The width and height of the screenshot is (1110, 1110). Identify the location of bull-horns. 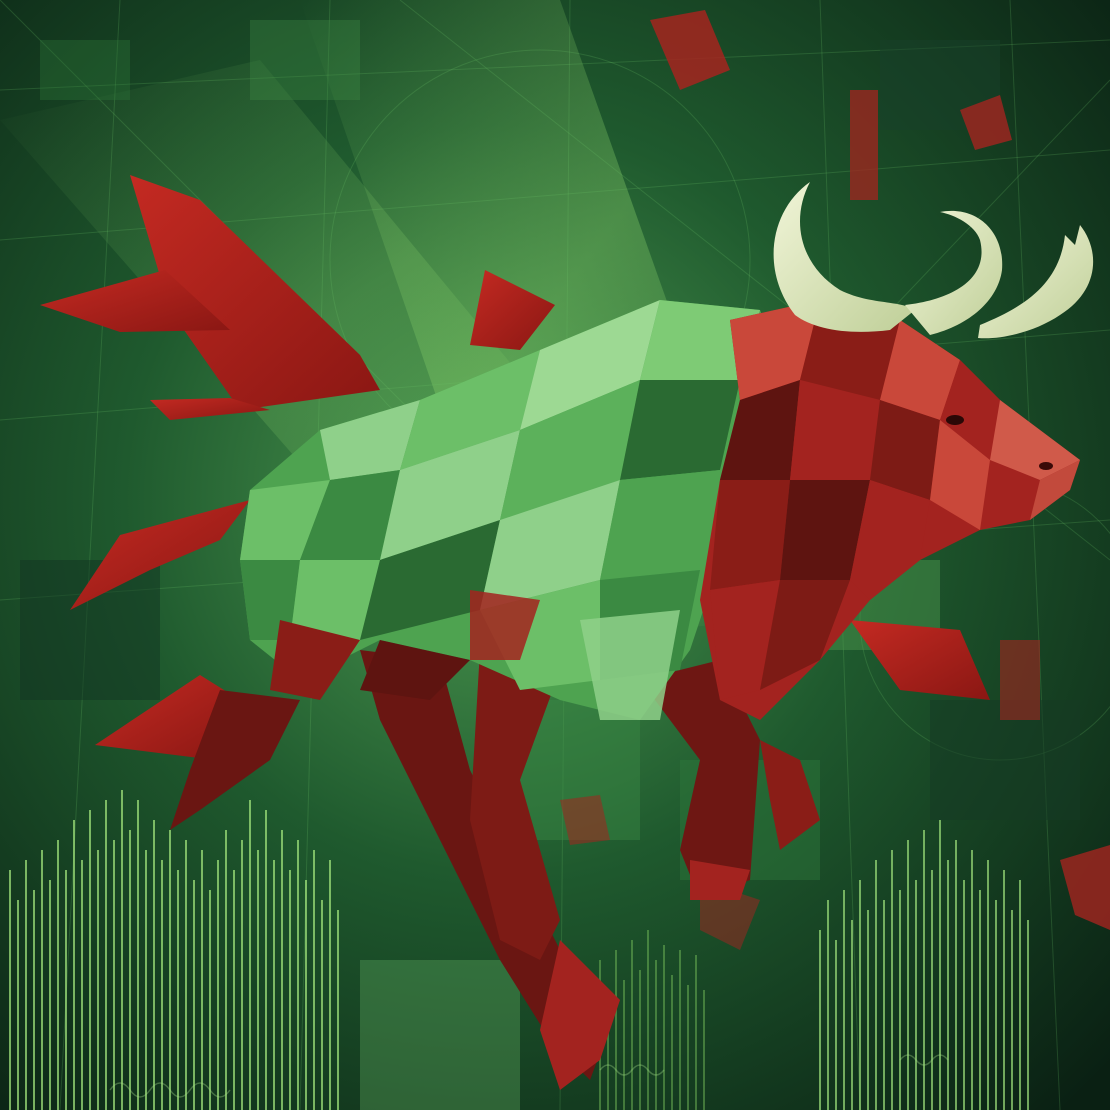
(933, 260).